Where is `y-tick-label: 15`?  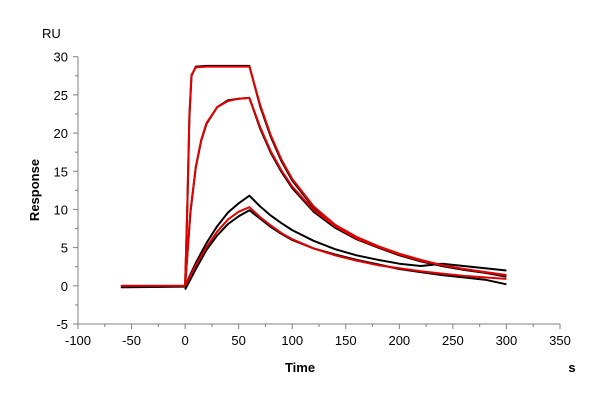 y-tick-label: 15 is located at coordinates (61, 171).